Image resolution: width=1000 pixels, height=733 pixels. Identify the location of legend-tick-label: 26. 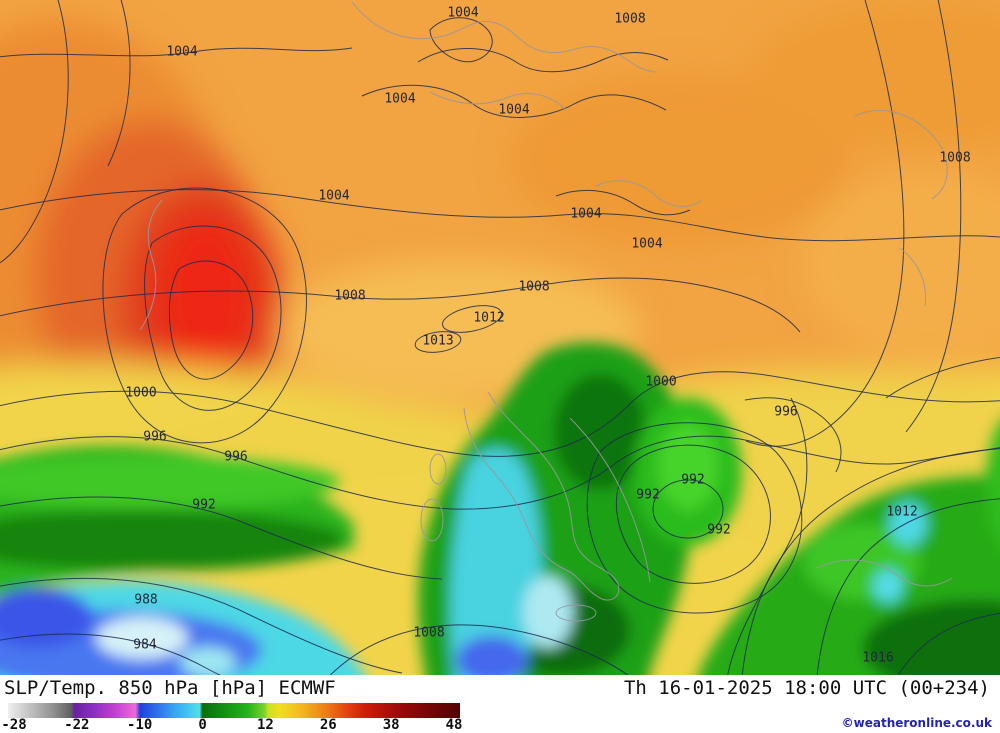
(328, 725).